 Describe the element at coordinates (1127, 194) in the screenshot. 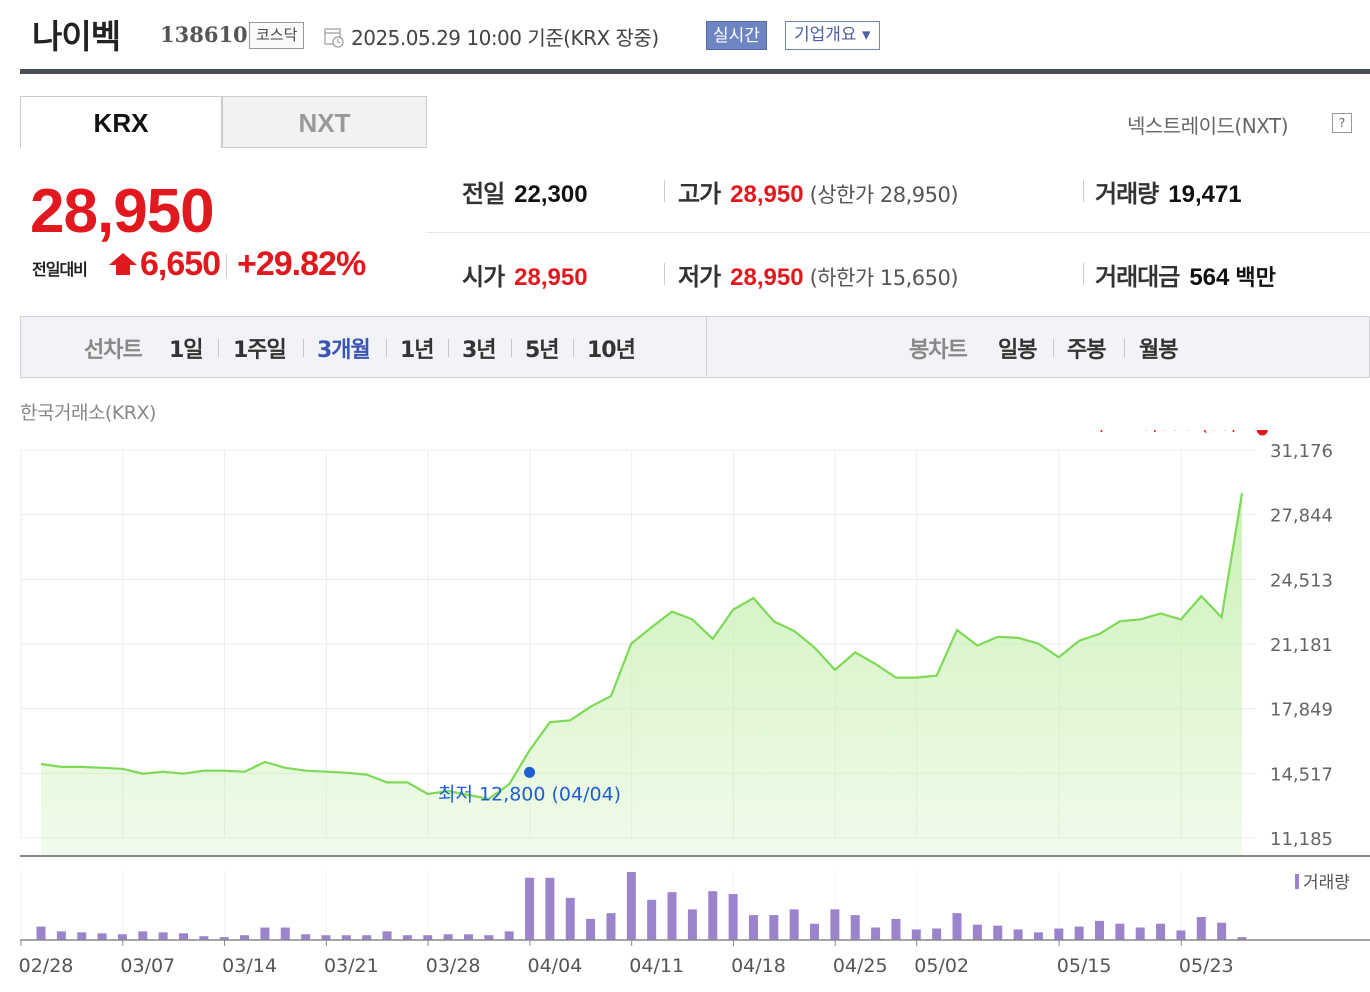

I see `stat-label: 거래량` at that location.